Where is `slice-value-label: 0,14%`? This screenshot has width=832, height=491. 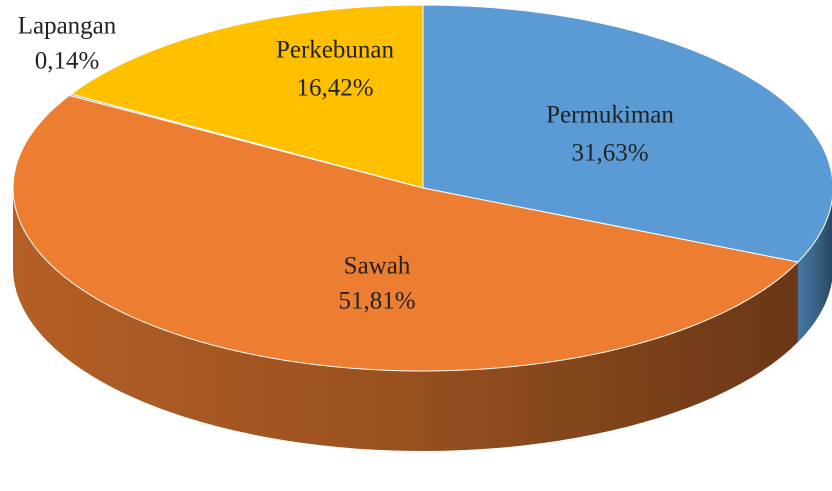 slice-value-label: 0,14% is located at coordinates (67, 61).